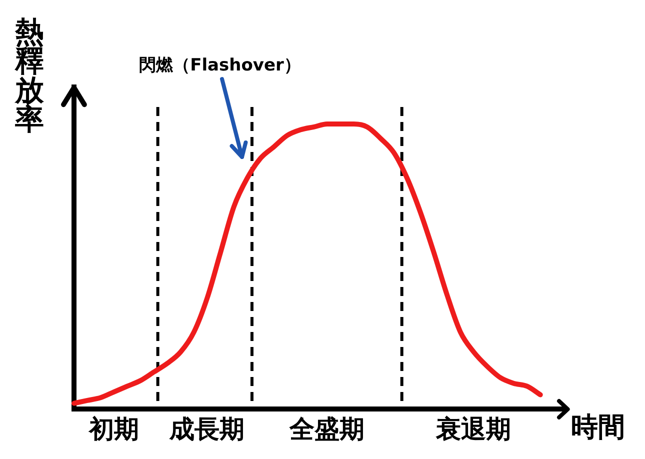 The height and width of the screenshot is (459, 645). What do you see at coordinates (206, 429) in the screenshot?
I see `x-tick-label: 成長期` at bounding box center [206, 429].